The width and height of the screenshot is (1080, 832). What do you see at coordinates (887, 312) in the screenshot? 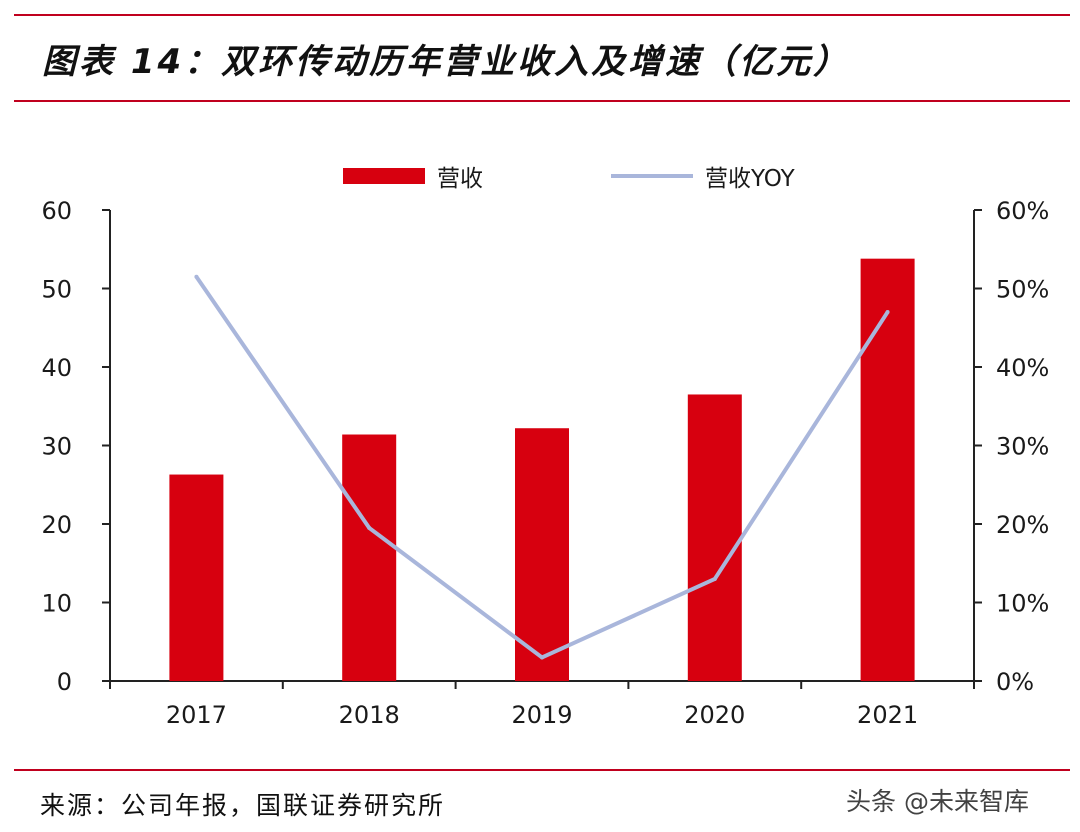
I see `yoy-point-2021` at bounding box center [887, 312].